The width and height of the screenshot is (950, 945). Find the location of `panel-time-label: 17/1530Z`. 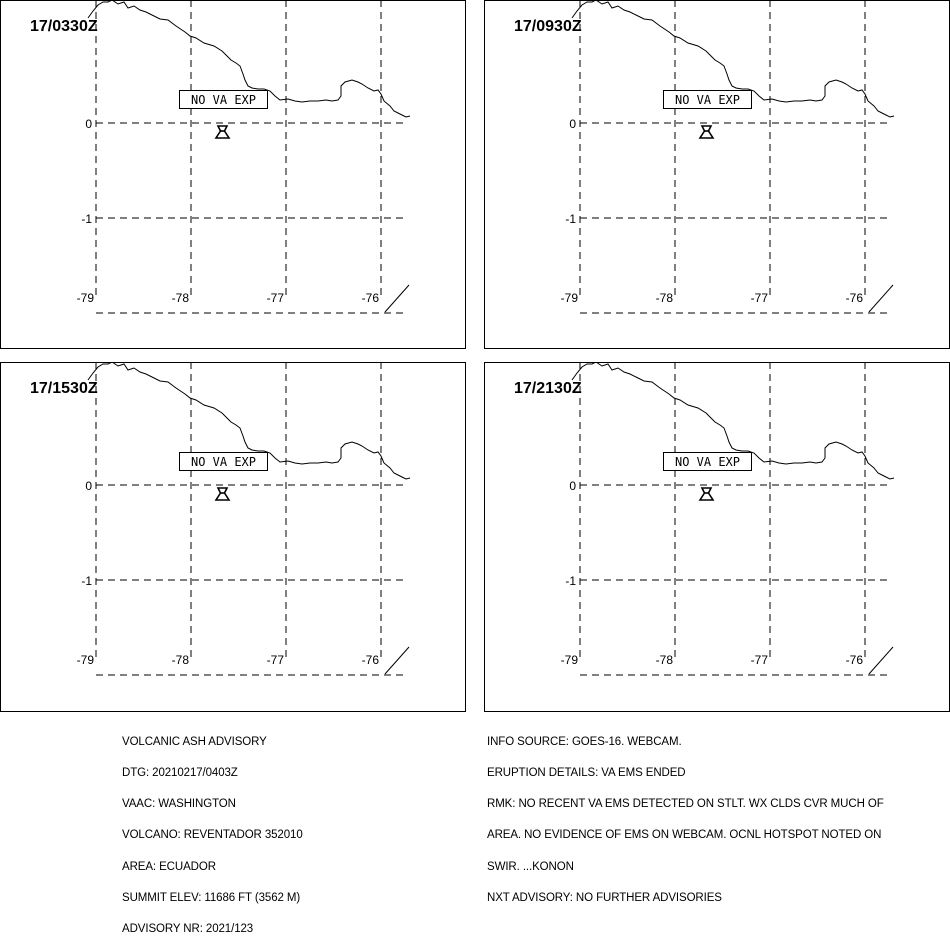

panel-time-label: 17/1530Z is located at coordinates (64, 388).